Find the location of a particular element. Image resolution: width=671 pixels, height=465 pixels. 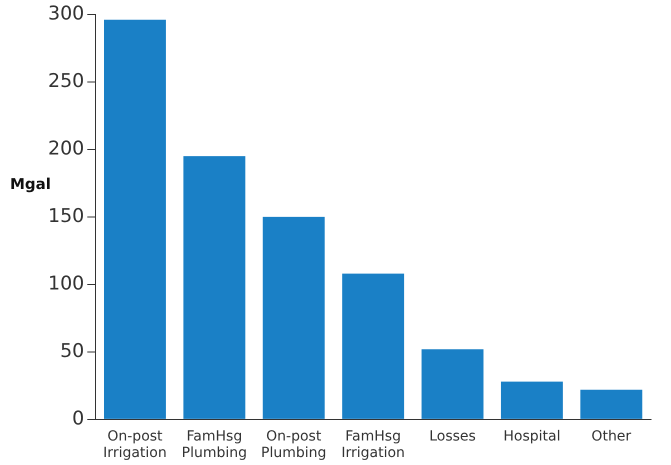

x-tick-label: FamHsg Irrigation is located at coordinates (373, 445).